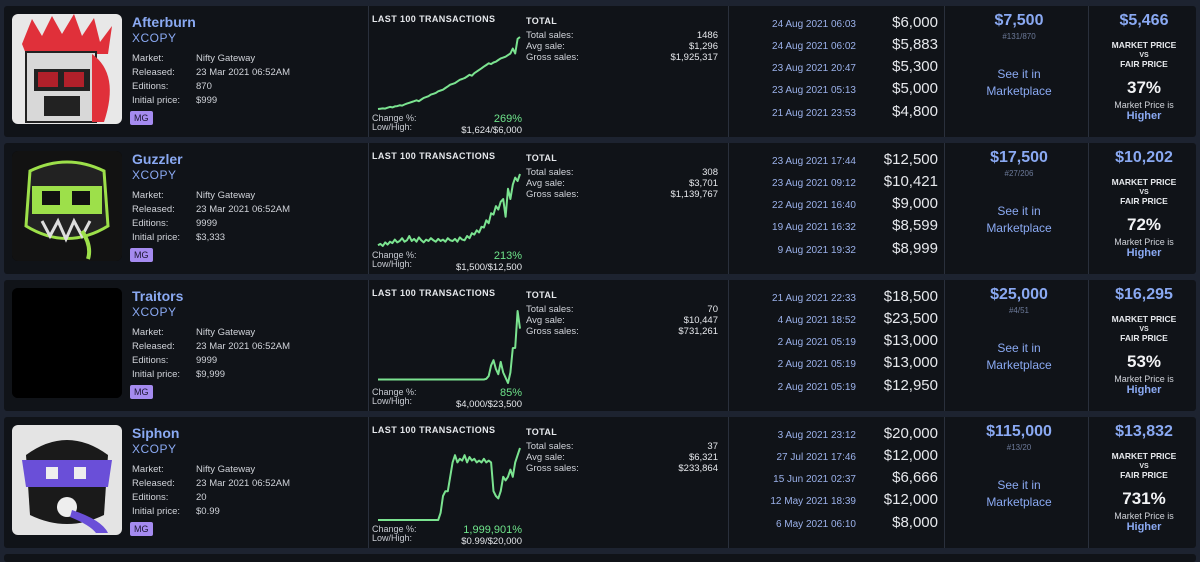  What do you see at coordinates (622, 331) in the screenshot?
I see `gross-sales-row: Gross sales: $731,261` at bounding box center [622, 331].